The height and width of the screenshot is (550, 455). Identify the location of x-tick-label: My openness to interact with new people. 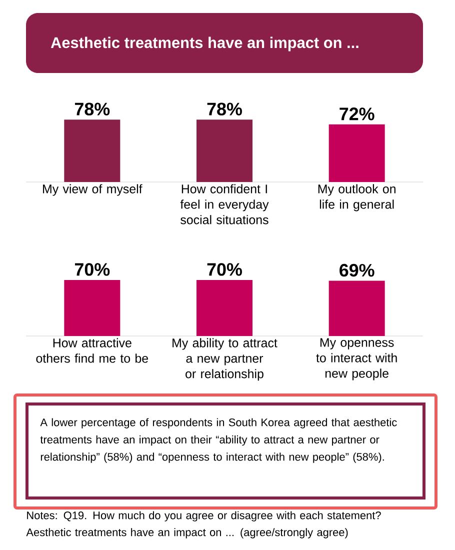
(356, 359).